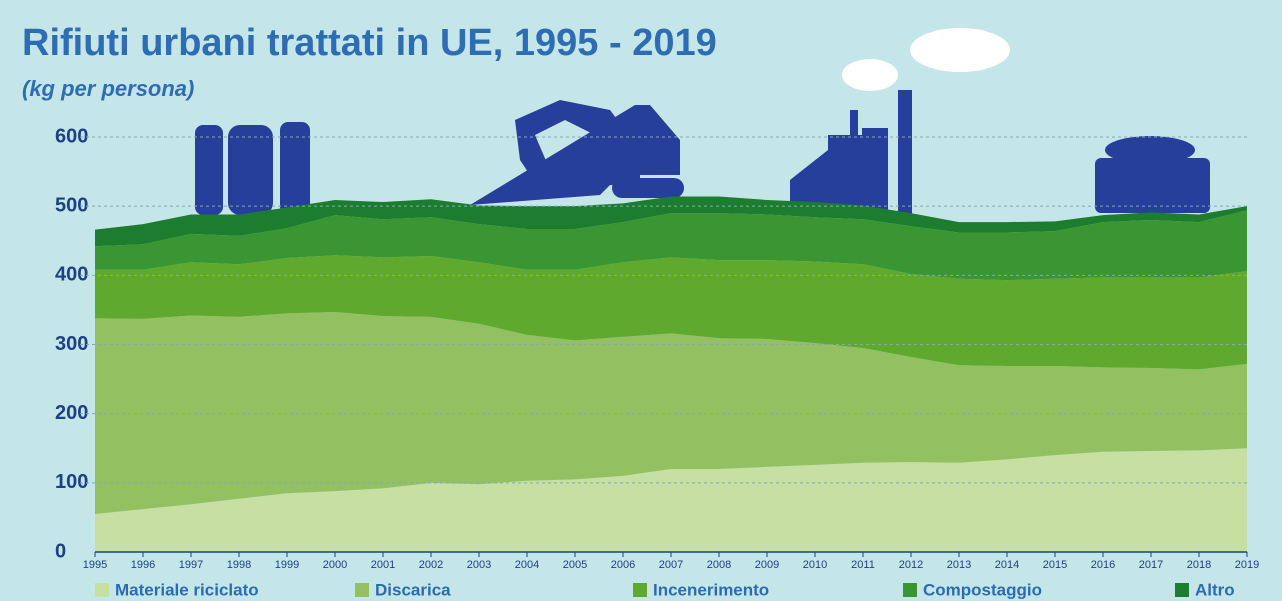  What do you see at coordinates (413, 589) in the screenshot?
I see `legend-label: Discarica` at bounding box center [413, 589].